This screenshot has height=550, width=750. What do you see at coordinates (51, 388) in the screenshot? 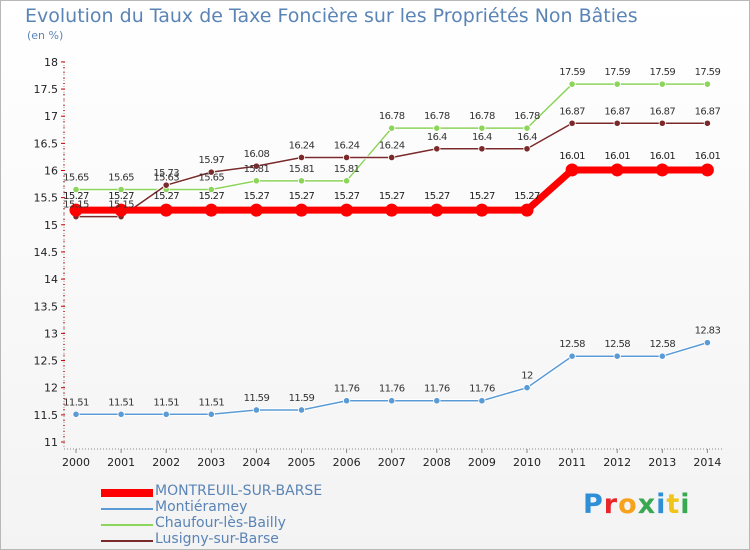
I see `y-tick-label: 12` at bounding box center [51, 388].